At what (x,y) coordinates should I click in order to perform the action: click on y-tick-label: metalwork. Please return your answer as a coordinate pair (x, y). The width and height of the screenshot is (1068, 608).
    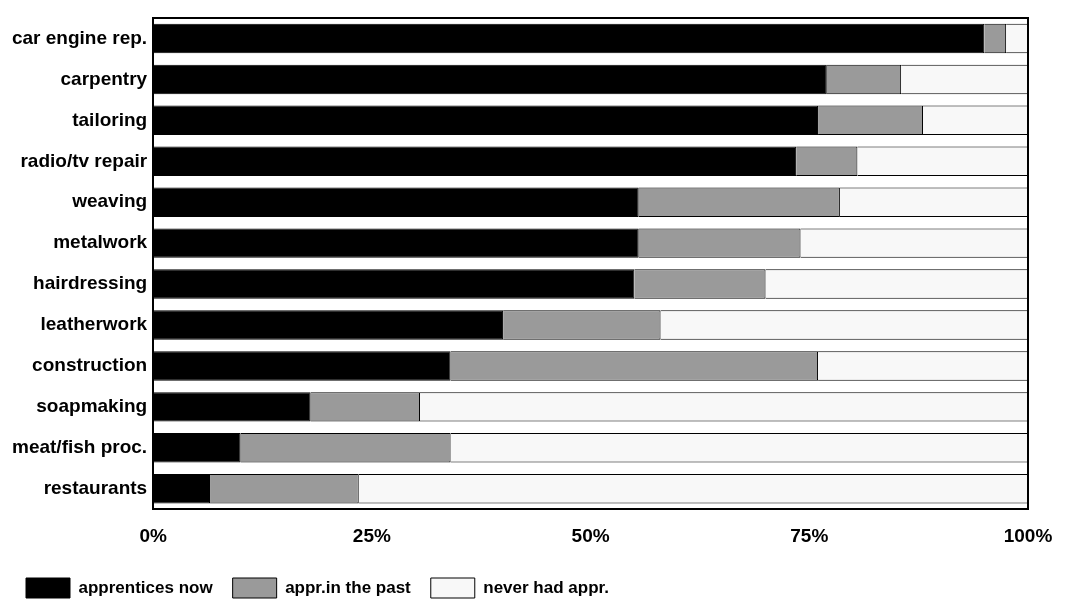
    Looking at the image, I should click on (100, 242).